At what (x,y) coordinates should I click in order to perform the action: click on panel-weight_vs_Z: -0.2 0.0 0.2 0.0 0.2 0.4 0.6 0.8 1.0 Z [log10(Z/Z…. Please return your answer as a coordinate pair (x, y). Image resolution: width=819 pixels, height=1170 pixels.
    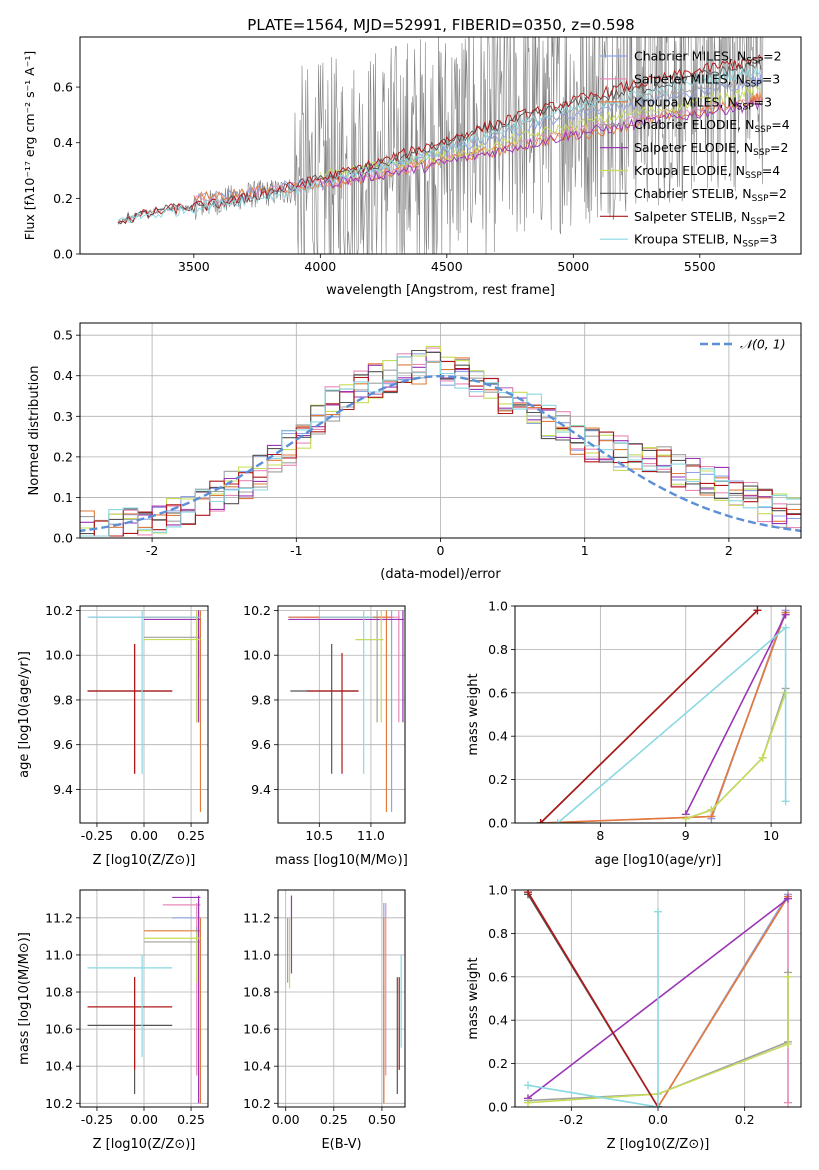
    Looking at the image, I should click on (634, 1017).